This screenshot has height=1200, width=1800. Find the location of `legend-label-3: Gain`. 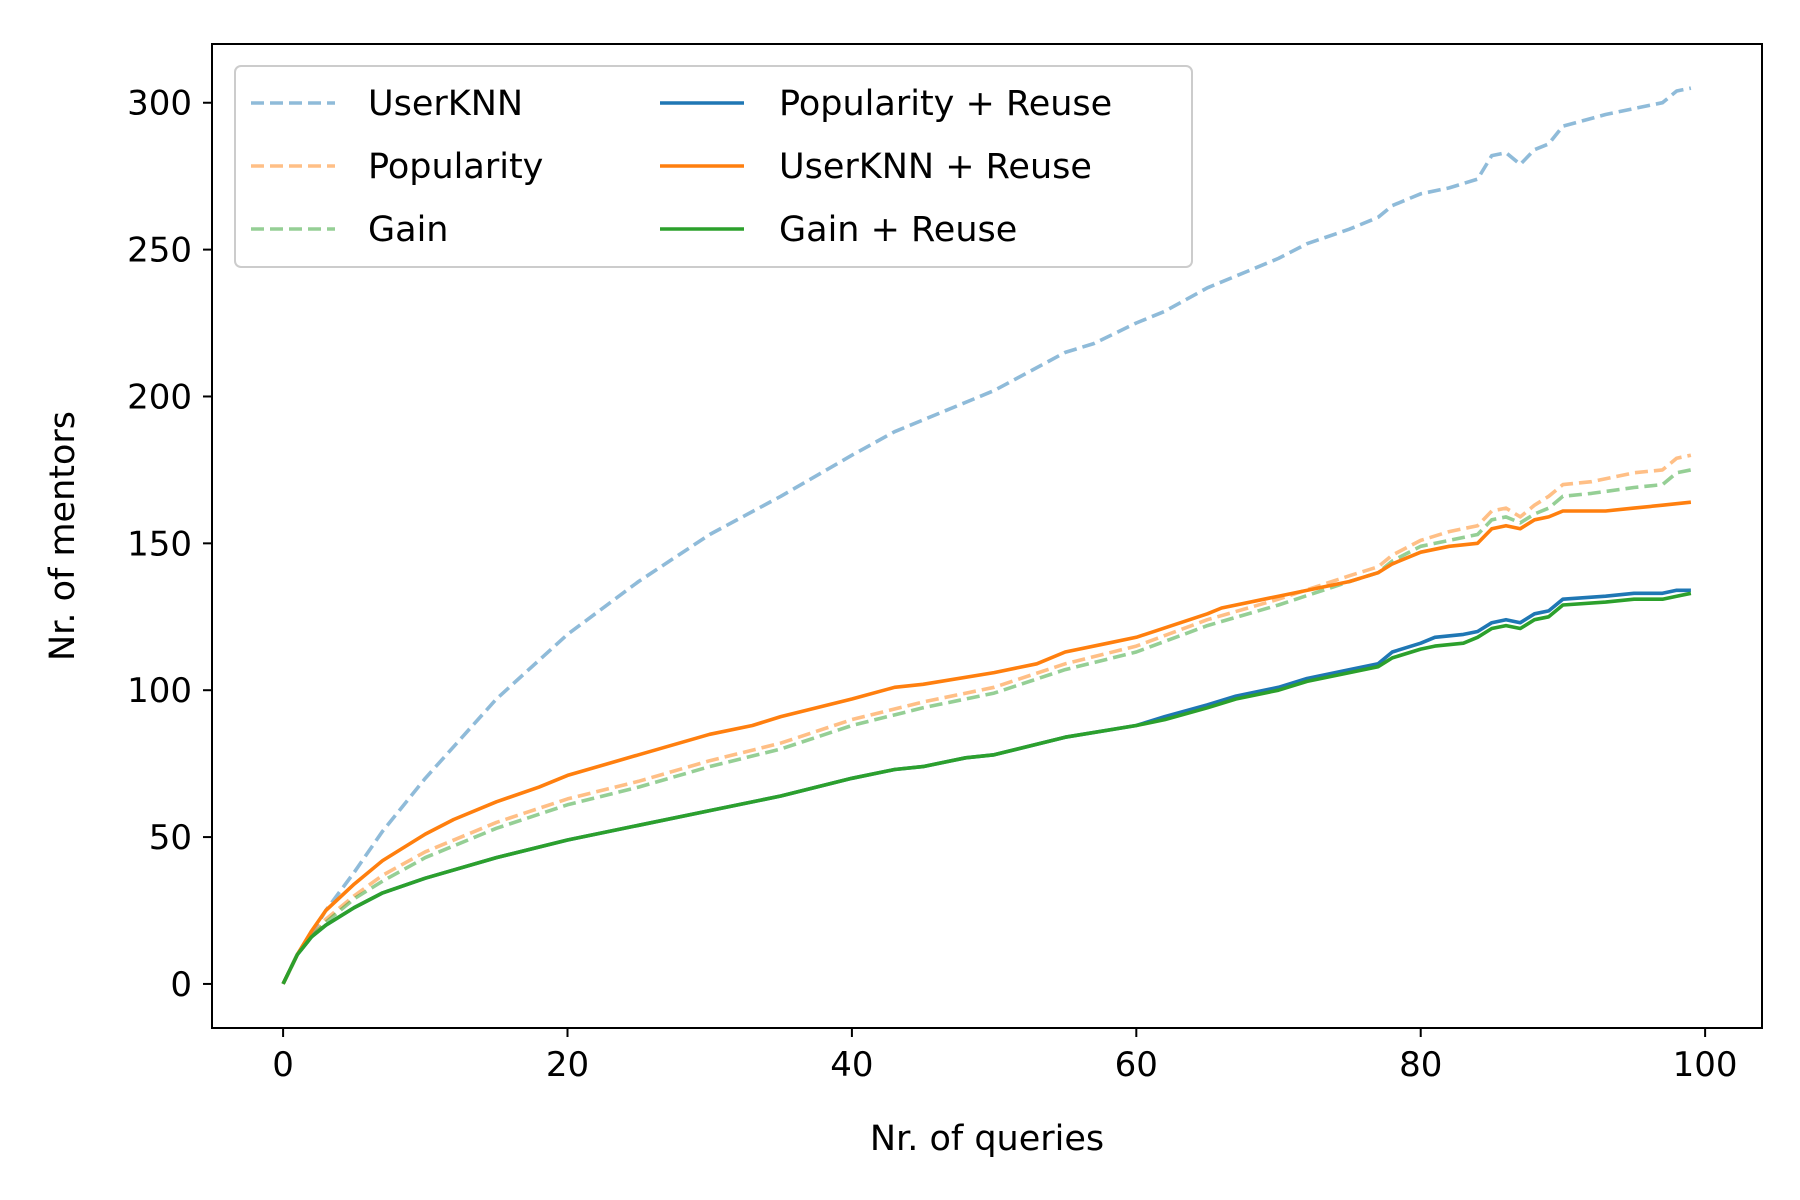

legend-label-3: Gain is located at coordinates (408, 230).